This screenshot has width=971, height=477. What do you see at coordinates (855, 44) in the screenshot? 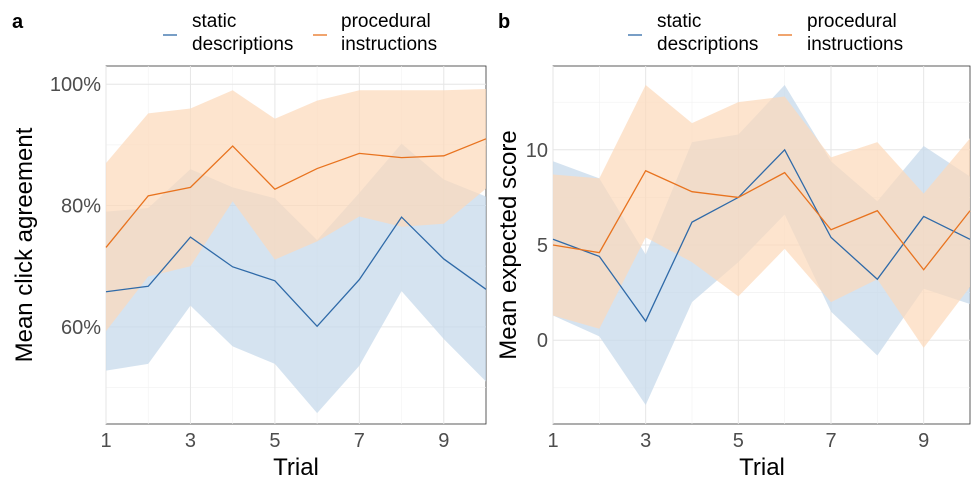
I see `legend-b-procedural-label-line2: instructions` at bounding box center [855, 44].